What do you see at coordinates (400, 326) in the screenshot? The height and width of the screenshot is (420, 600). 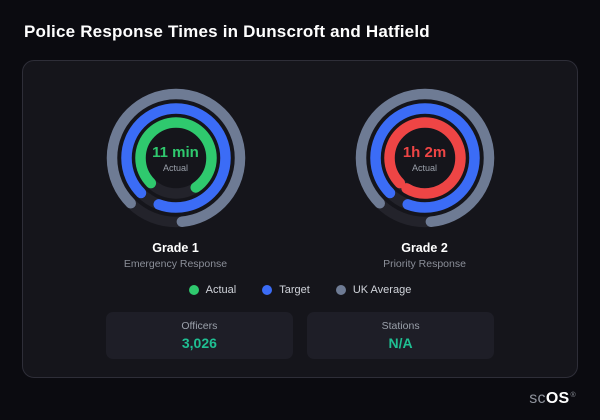 I see `stat-label-stations: Stations` at bounding box center [400, 326].